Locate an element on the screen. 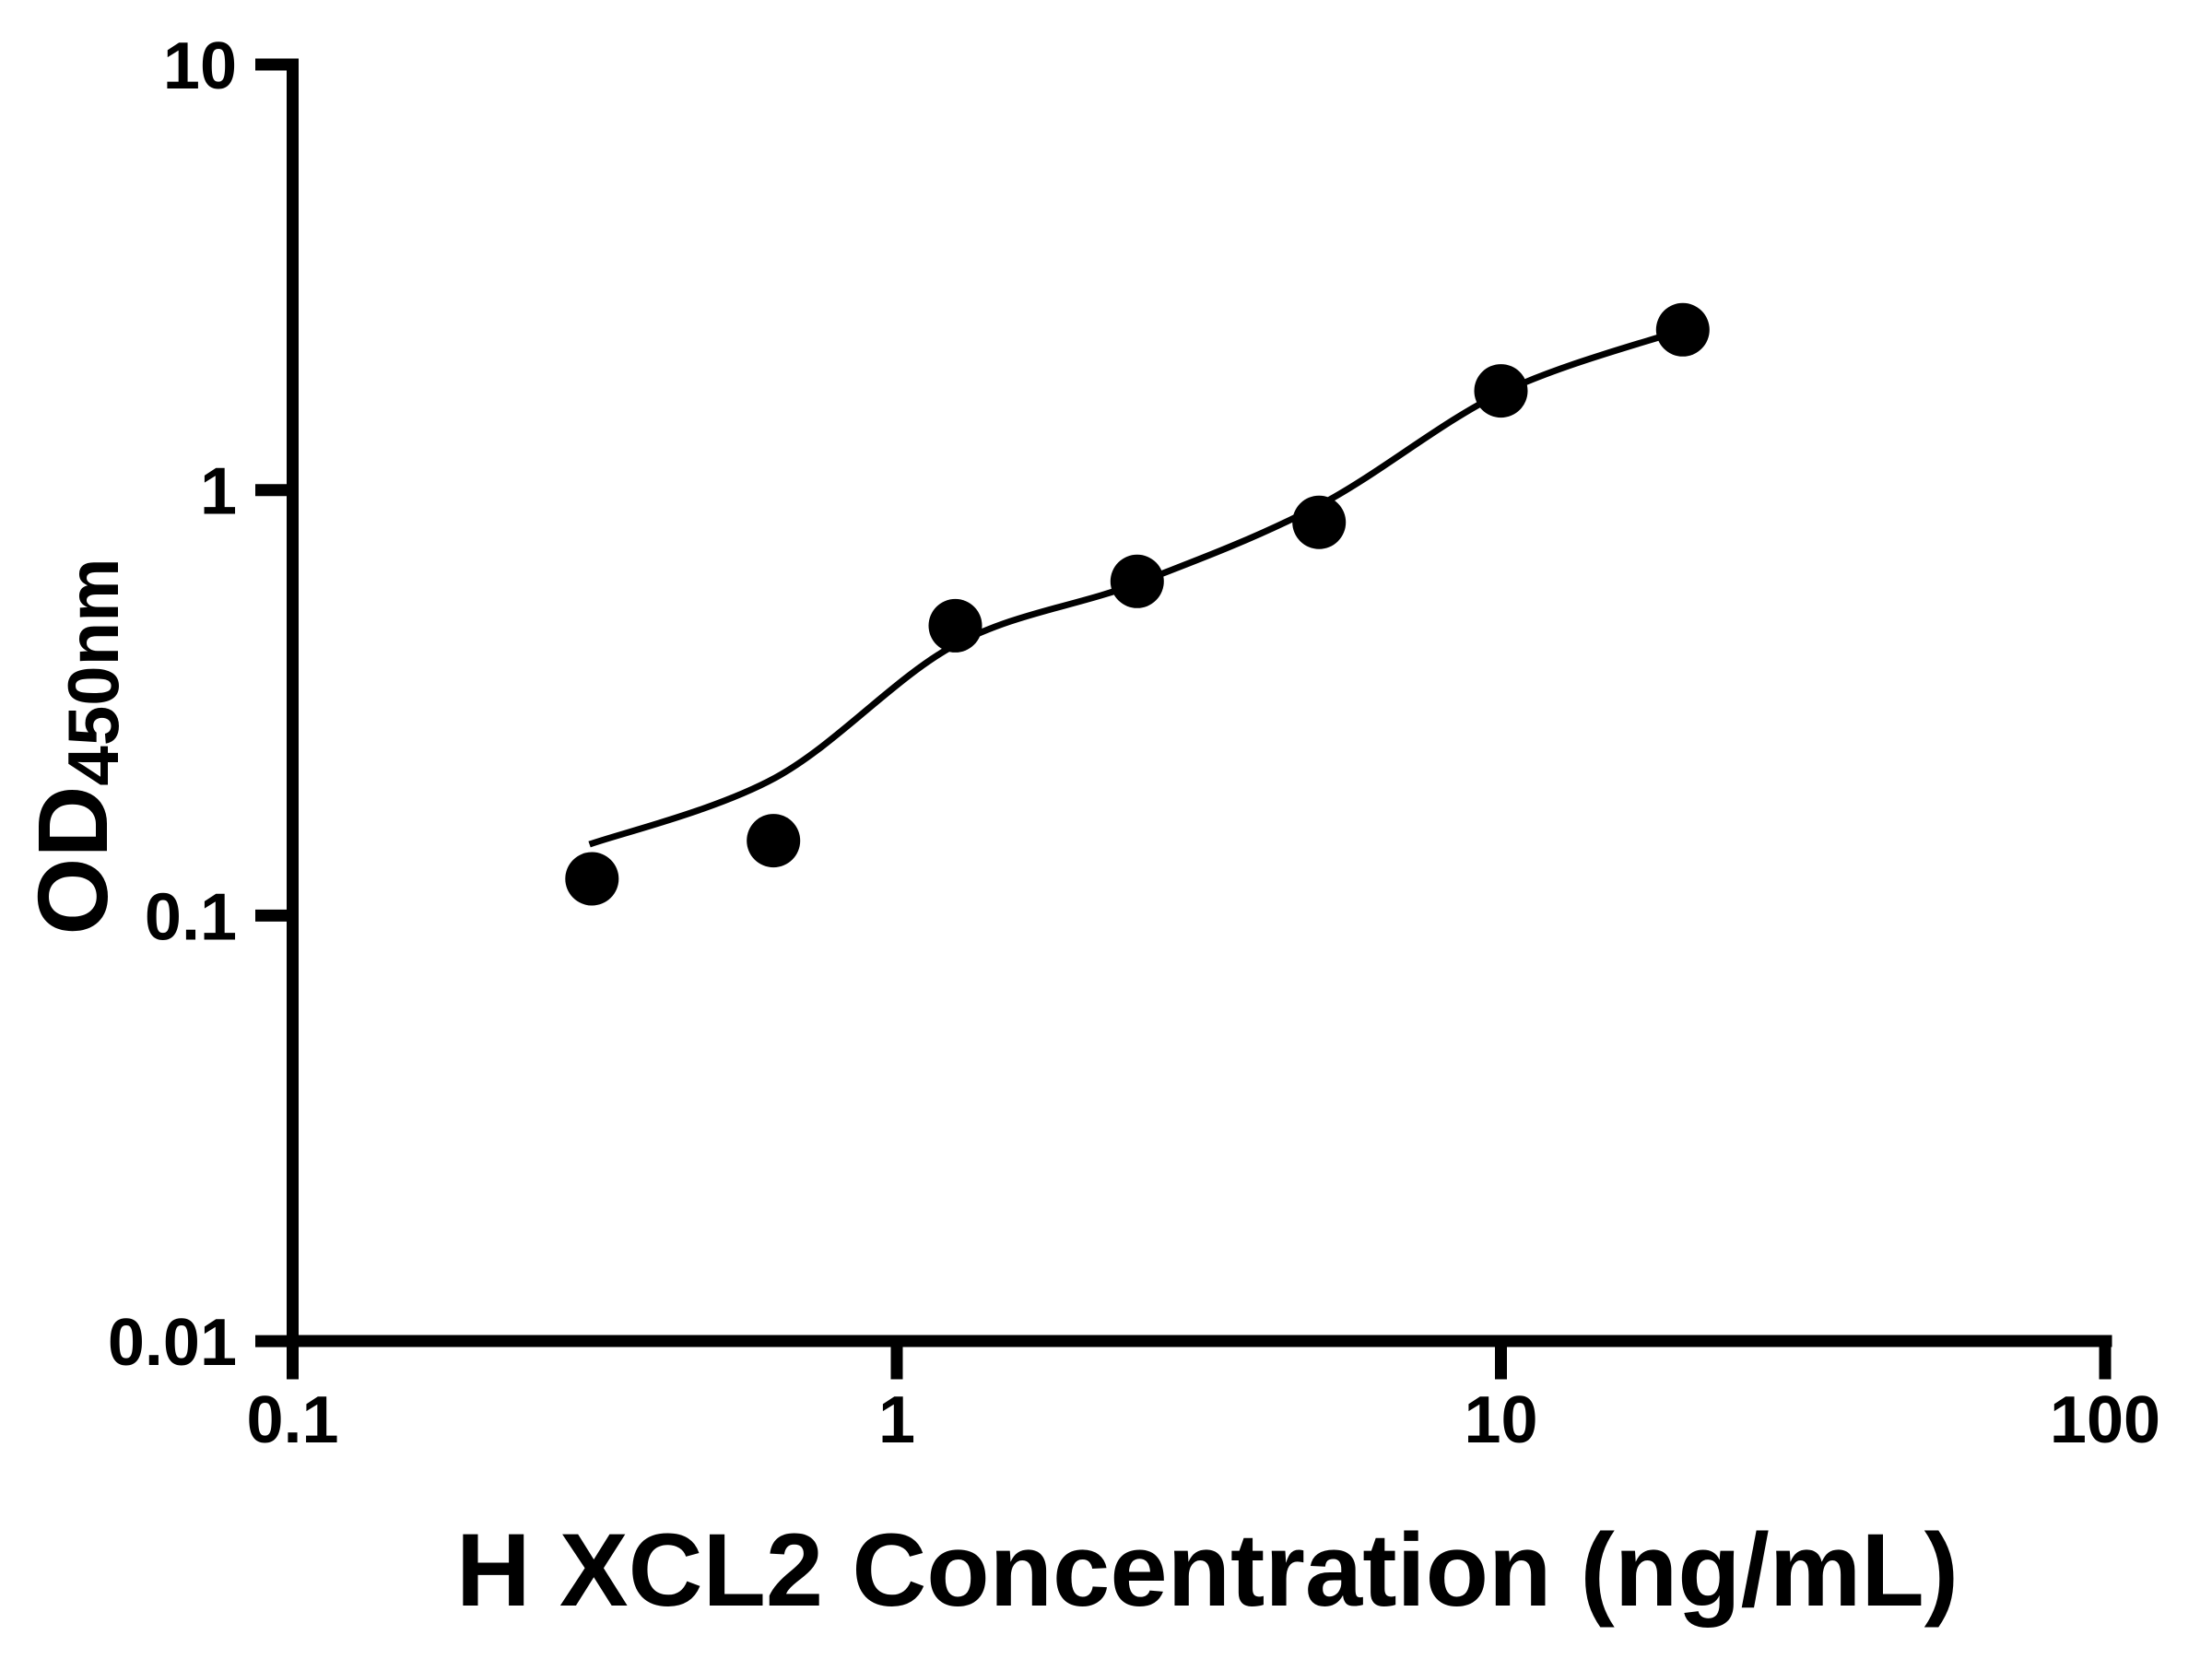 The width and height of the screenshot is (2212, 1659). x-tick-label: 10 is located at coordinates (1500, 1420).